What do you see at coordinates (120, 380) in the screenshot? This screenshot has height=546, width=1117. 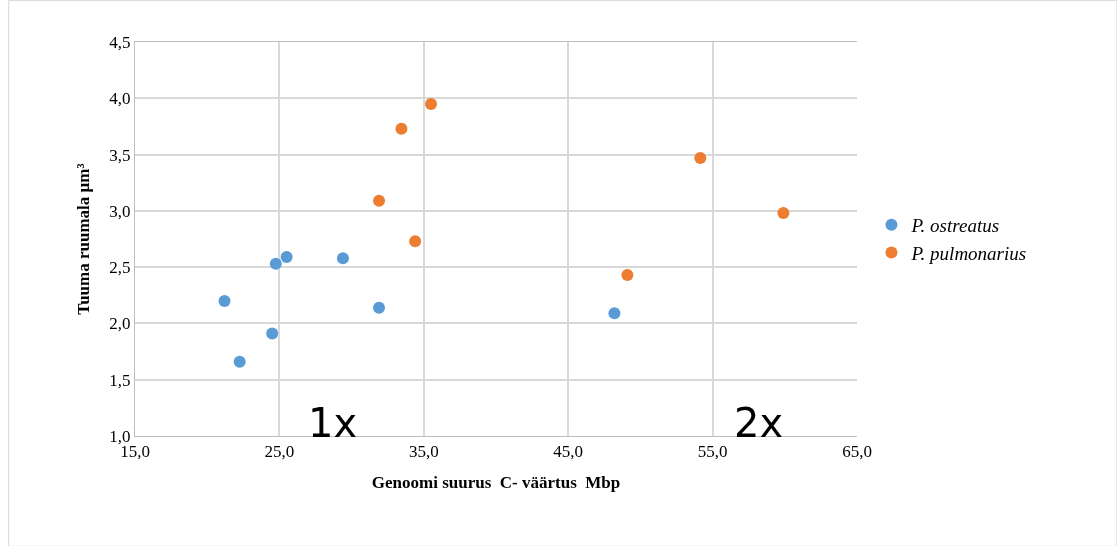 I see `y-tick-label: 1,5` at bounding box center [120, 380].